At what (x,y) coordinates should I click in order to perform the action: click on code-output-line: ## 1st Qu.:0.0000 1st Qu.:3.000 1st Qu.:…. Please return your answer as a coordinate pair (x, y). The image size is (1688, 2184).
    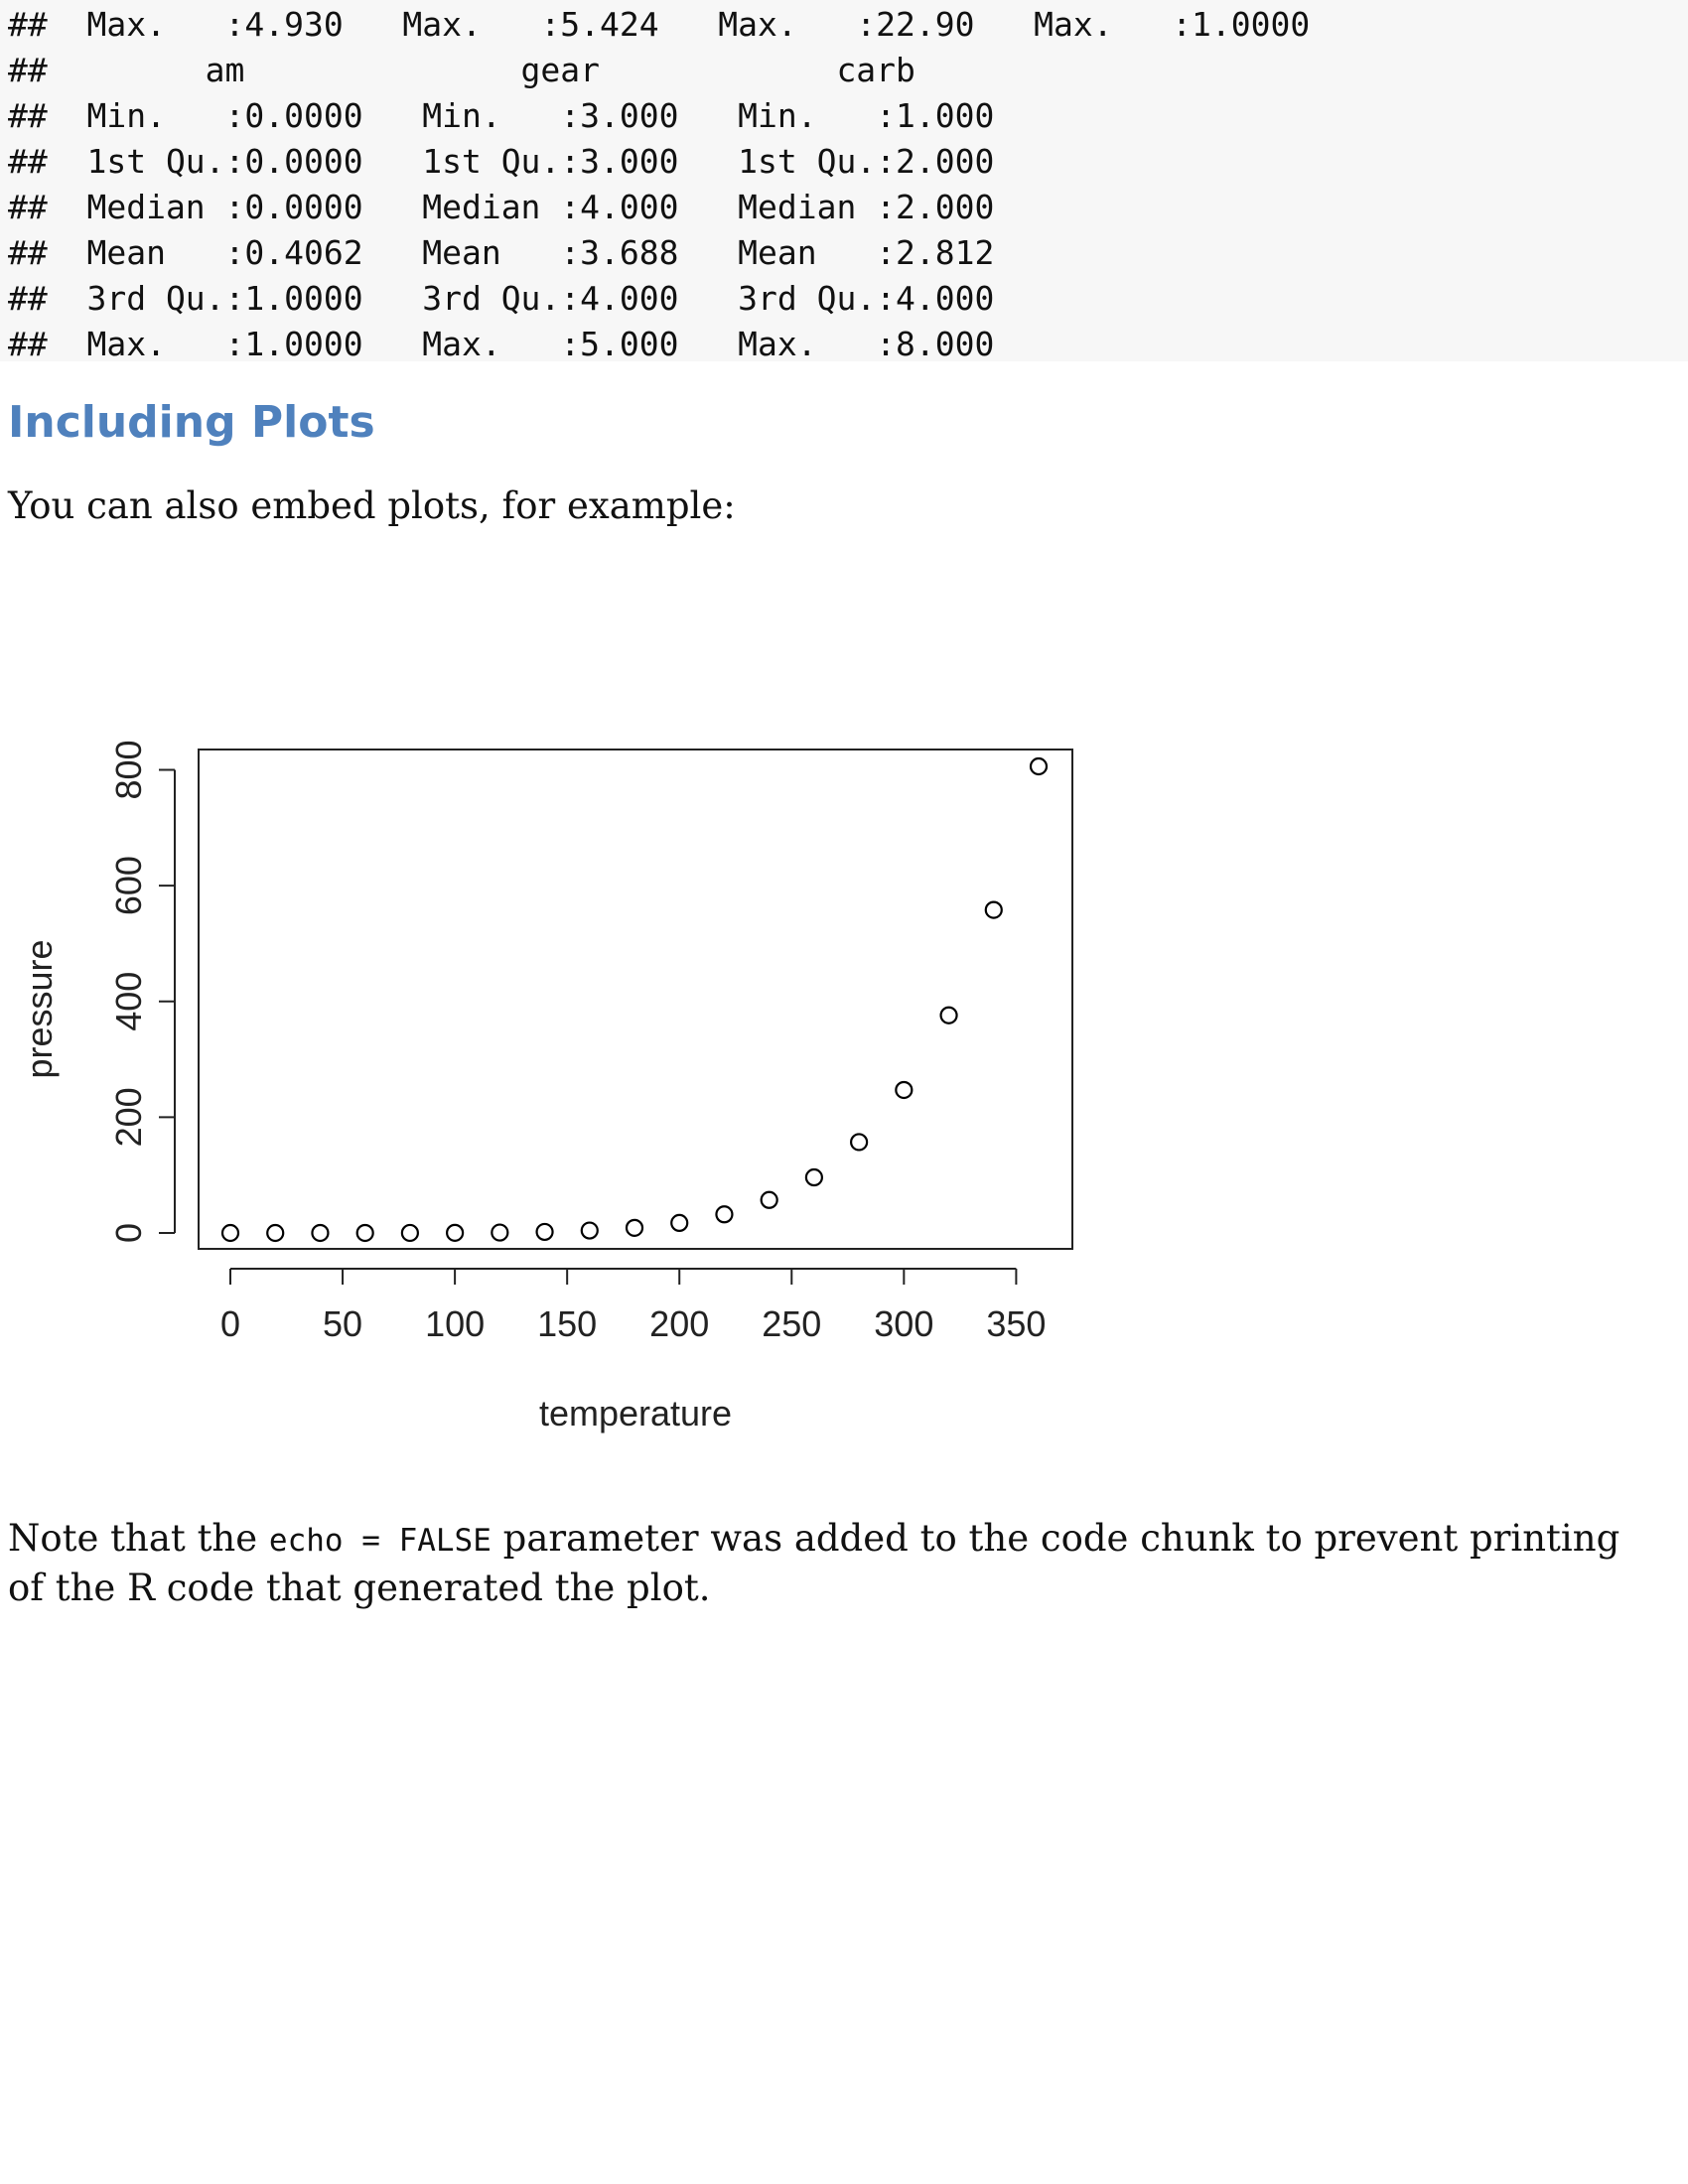
    Looking at the image, I should click on (501, 161).